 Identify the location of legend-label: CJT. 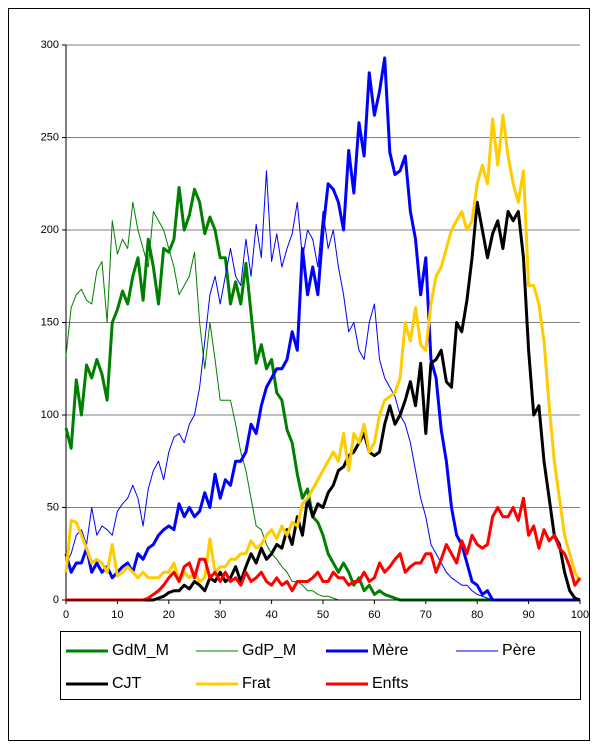
(127, 683).